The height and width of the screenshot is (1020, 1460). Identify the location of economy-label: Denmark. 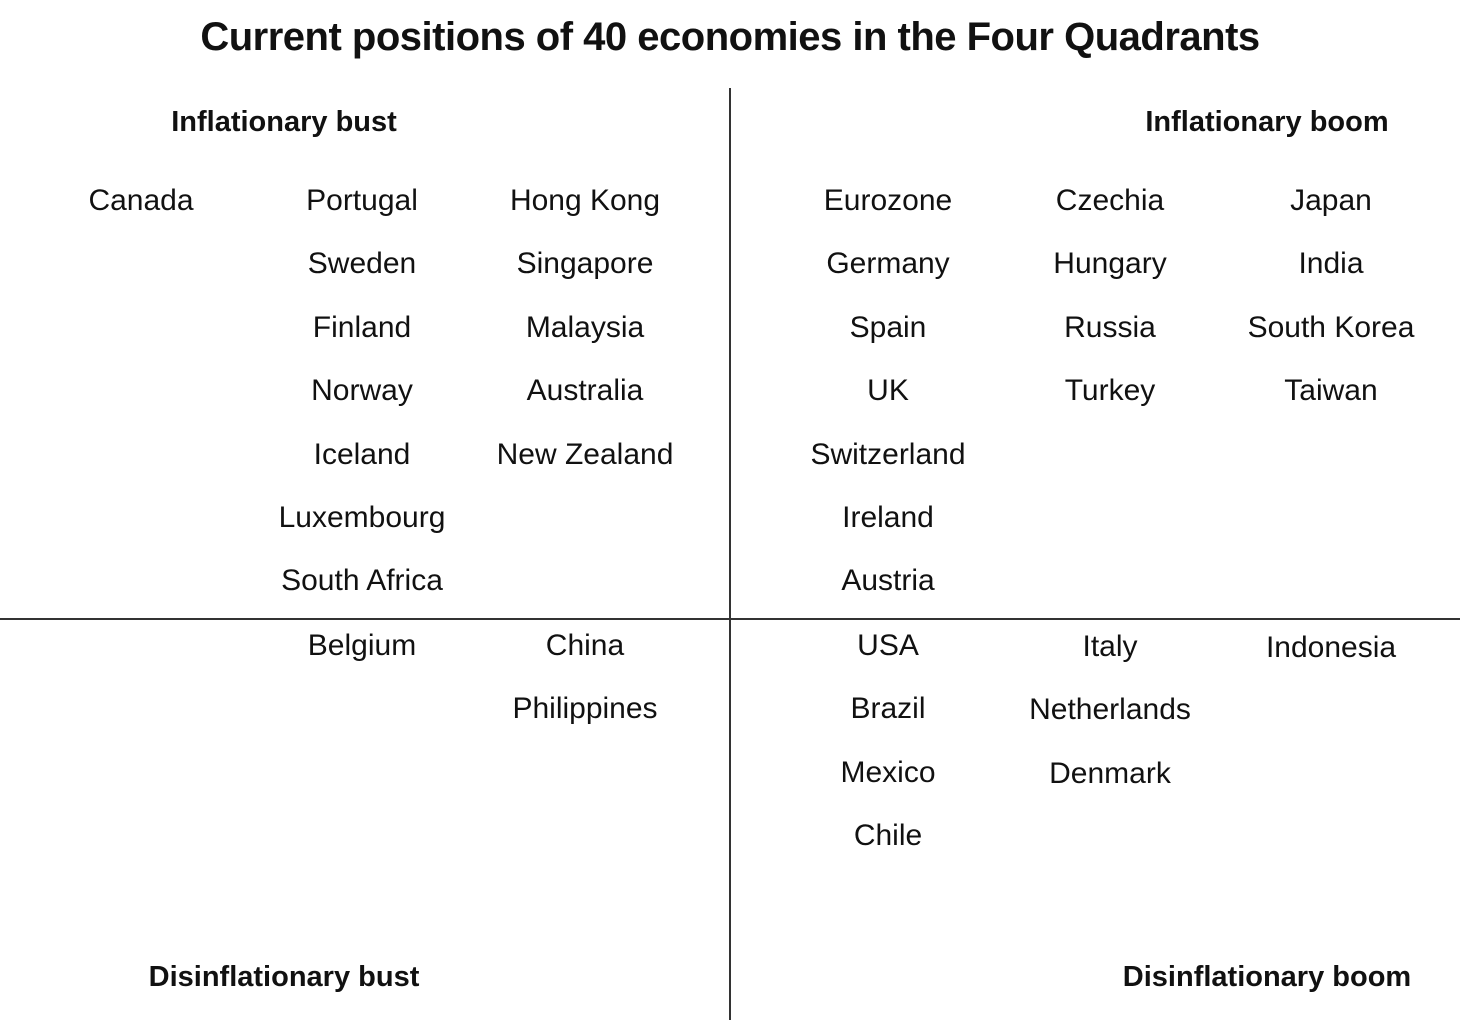
(1110, 773).